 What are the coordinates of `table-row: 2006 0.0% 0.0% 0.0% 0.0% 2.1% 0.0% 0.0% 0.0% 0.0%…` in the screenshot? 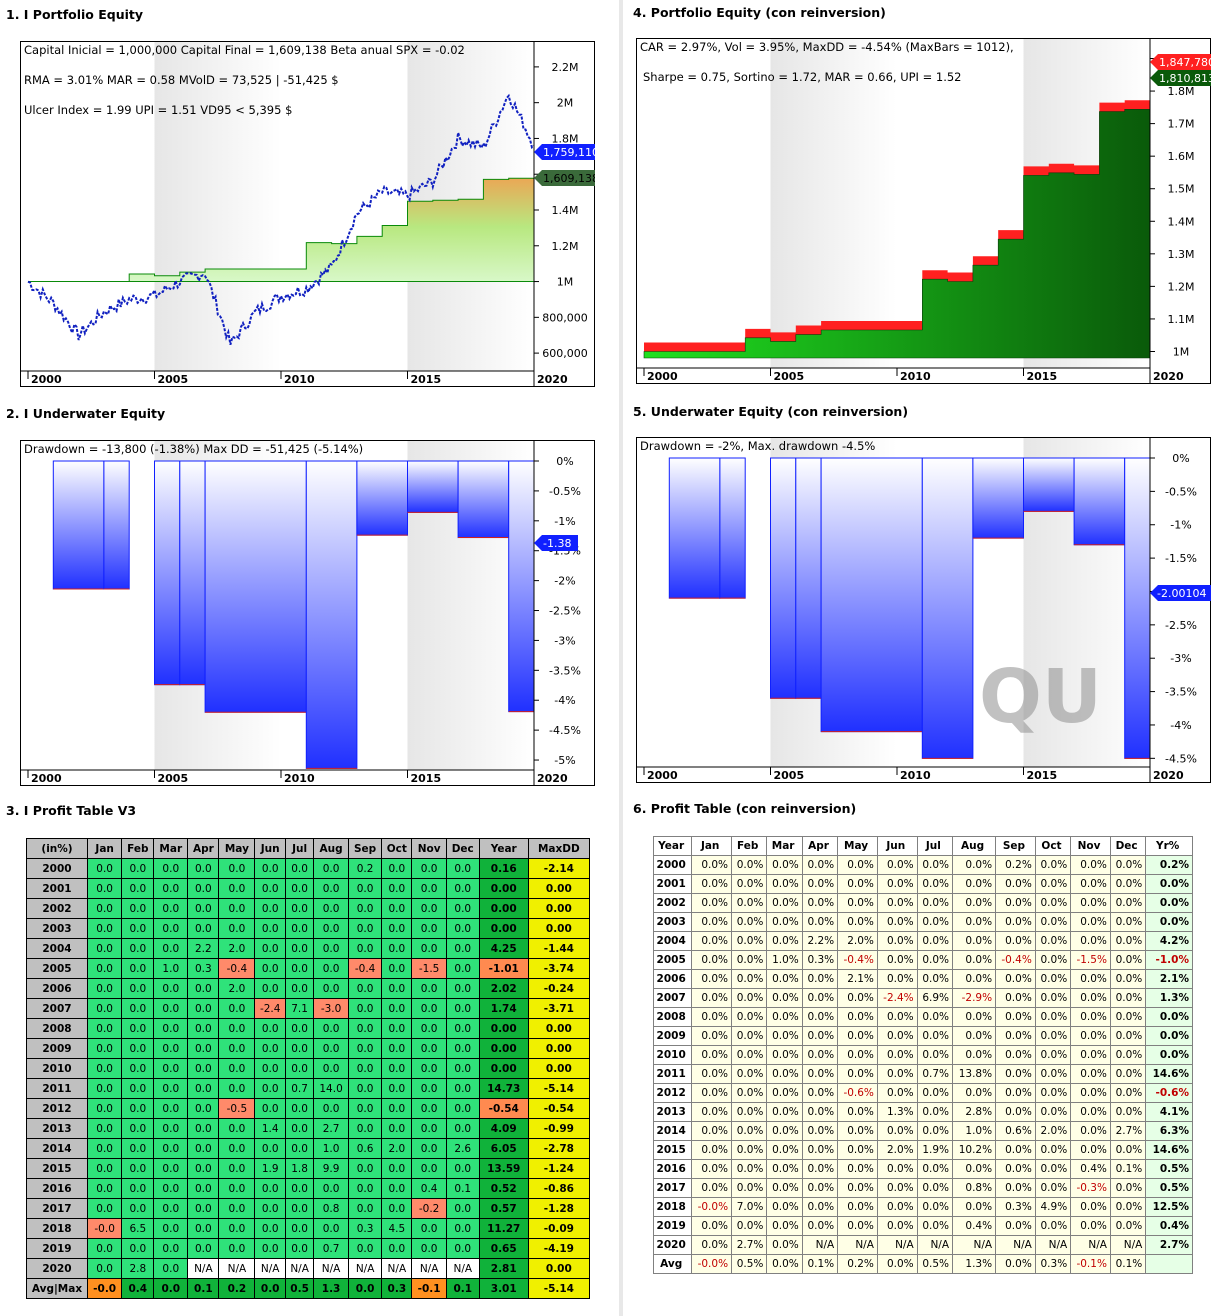 It's located at (922, 979).